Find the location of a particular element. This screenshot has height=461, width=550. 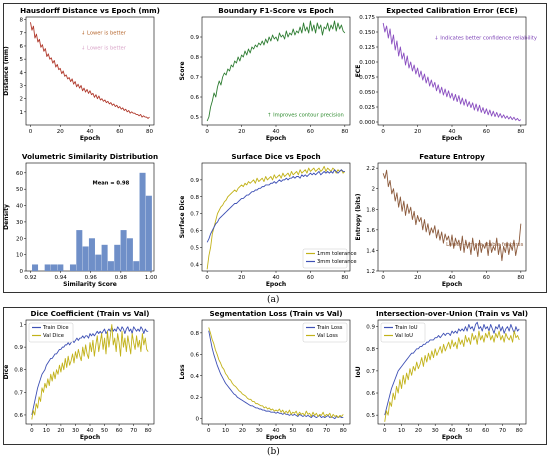

y-tick-label: 60 is located at coordinates (19, 174).